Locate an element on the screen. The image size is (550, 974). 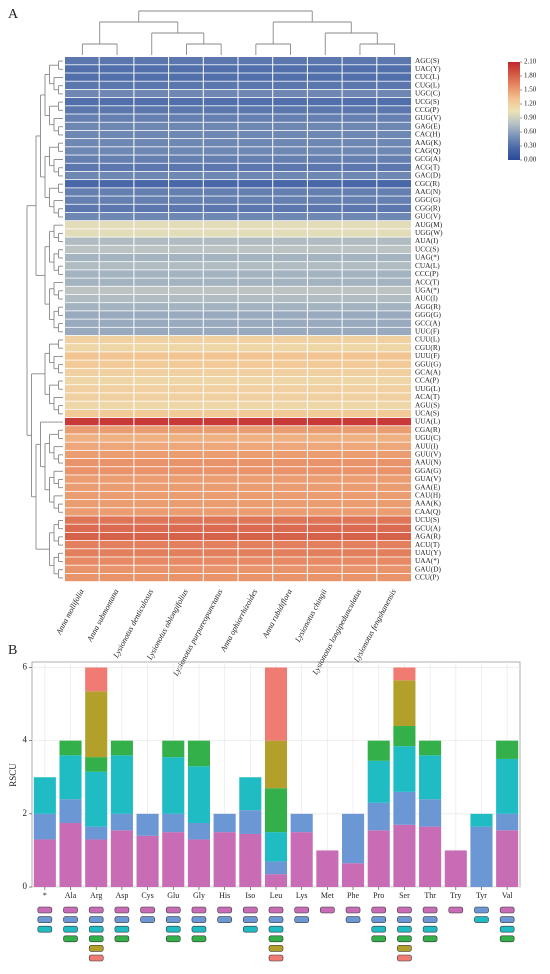
row-label: UCC(S) is located at coordinates (427, 248).